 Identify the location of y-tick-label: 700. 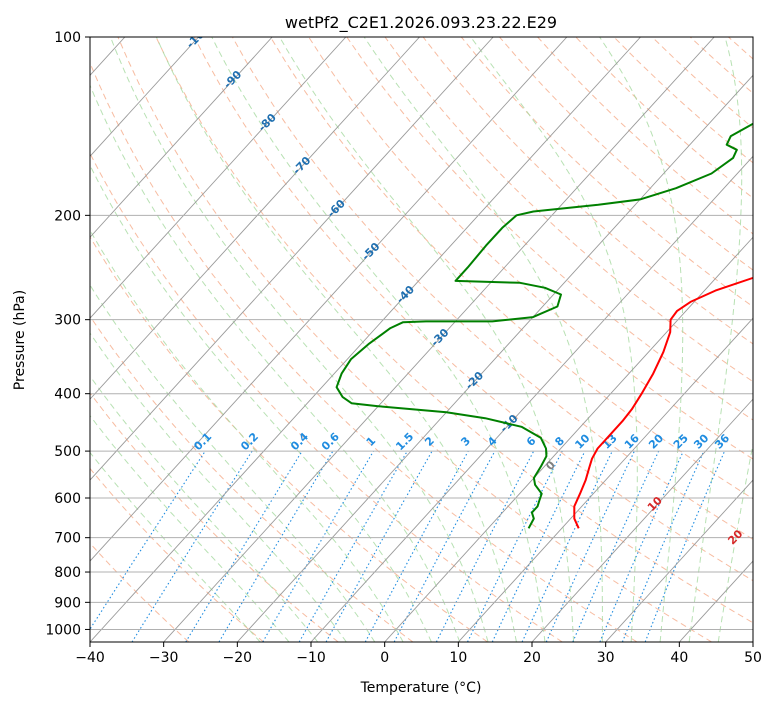
(67, 539).